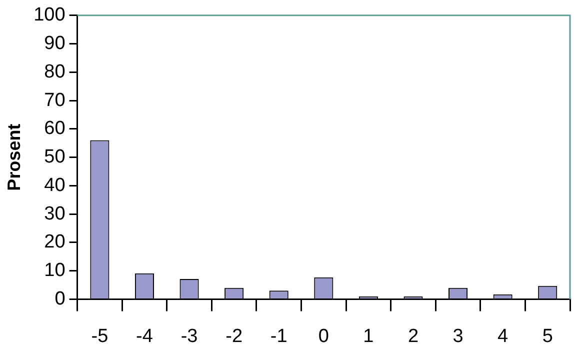 This screenshot has height=362, width=574. Describe the element at coordinates (14, 157) in the screenshot. I see `y-axis-title: Prosent` at that location.